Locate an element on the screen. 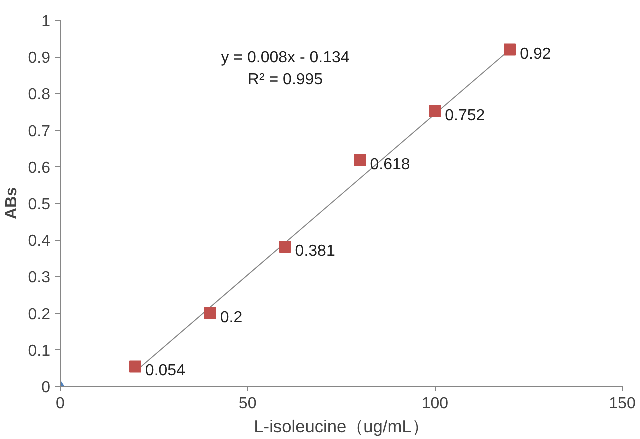  data-label: 0.92 is located at coordinates (536, 54).